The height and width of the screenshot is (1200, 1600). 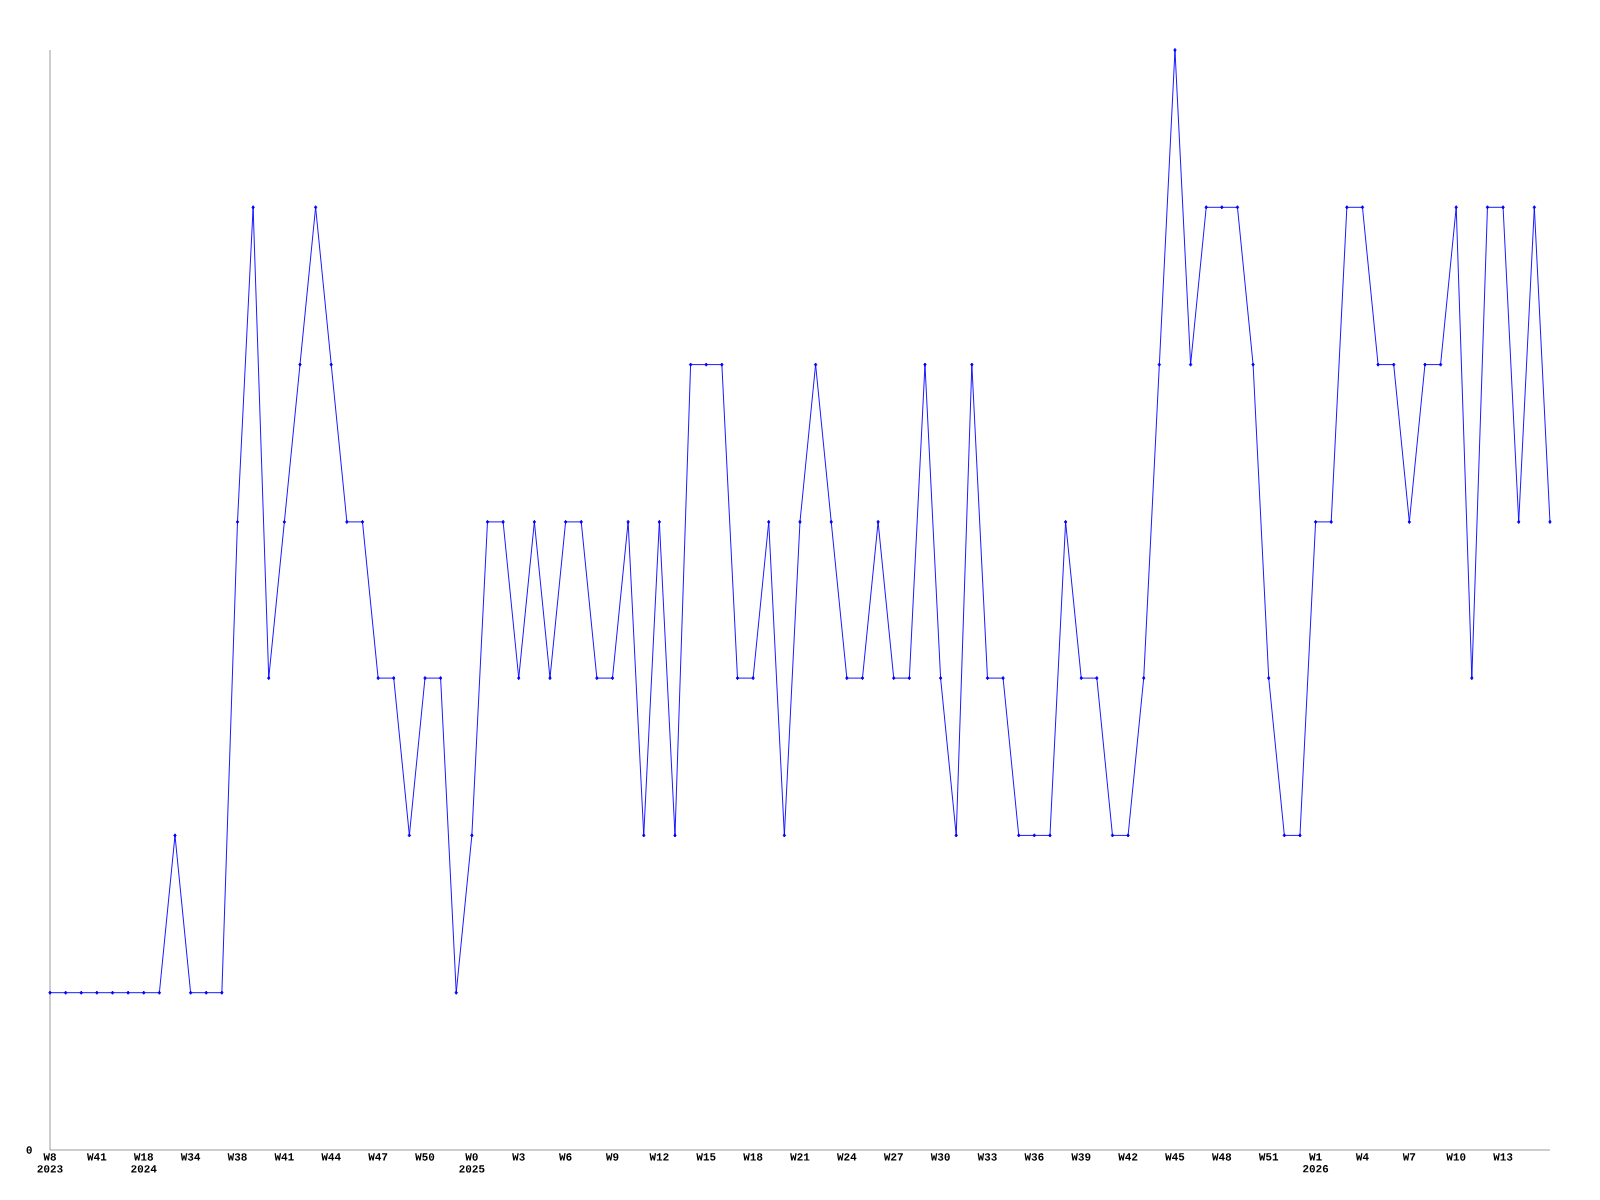 I want to click on x-tick-label: W7, so click(x=1409, y=1157).